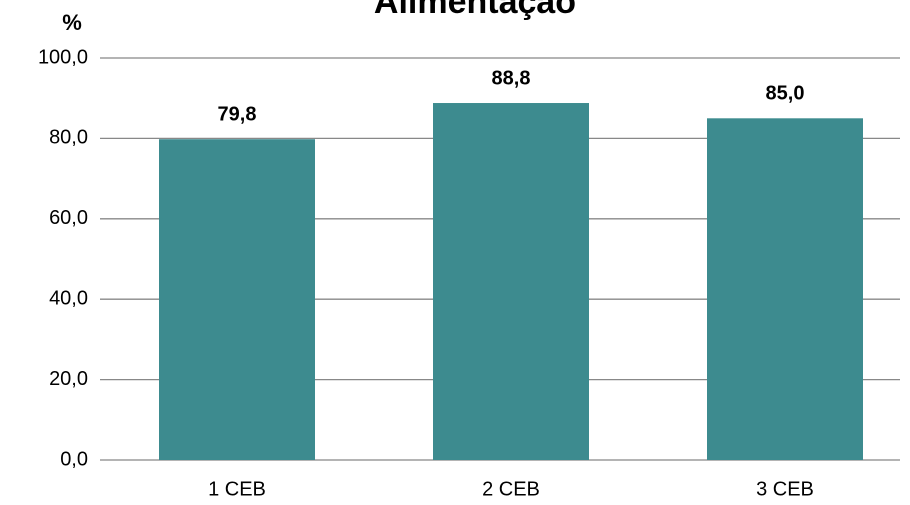  Describe the element at coordinates (511, 489) in the screenshot. I see `x-tick-label: 2 CEB` at that location.